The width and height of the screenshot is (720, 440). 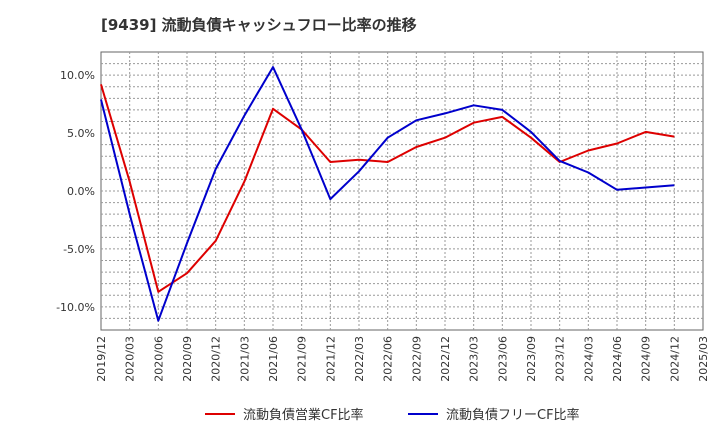 I want to click on x-tick-label: 2024/03, so click(x=588, y=359).